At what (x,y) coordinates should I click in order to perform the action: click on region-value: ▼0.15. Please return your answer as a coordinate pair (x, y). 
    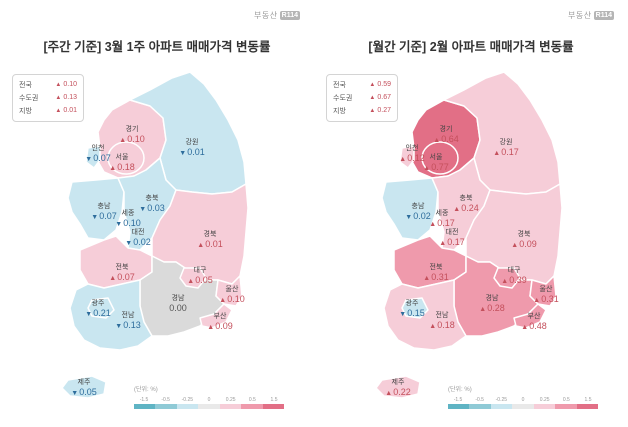
    Looking at the image, I should click on (411, 314).